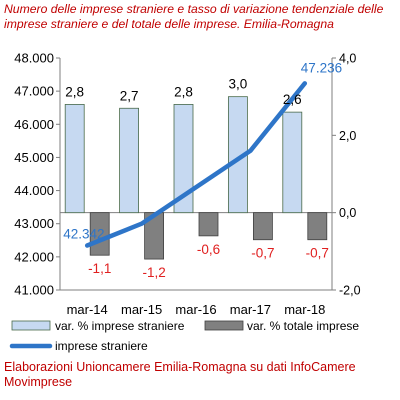 This screenshot has width=400, height=400. I want to click on y-left-tick-label: 44.000, so click(34, 190).